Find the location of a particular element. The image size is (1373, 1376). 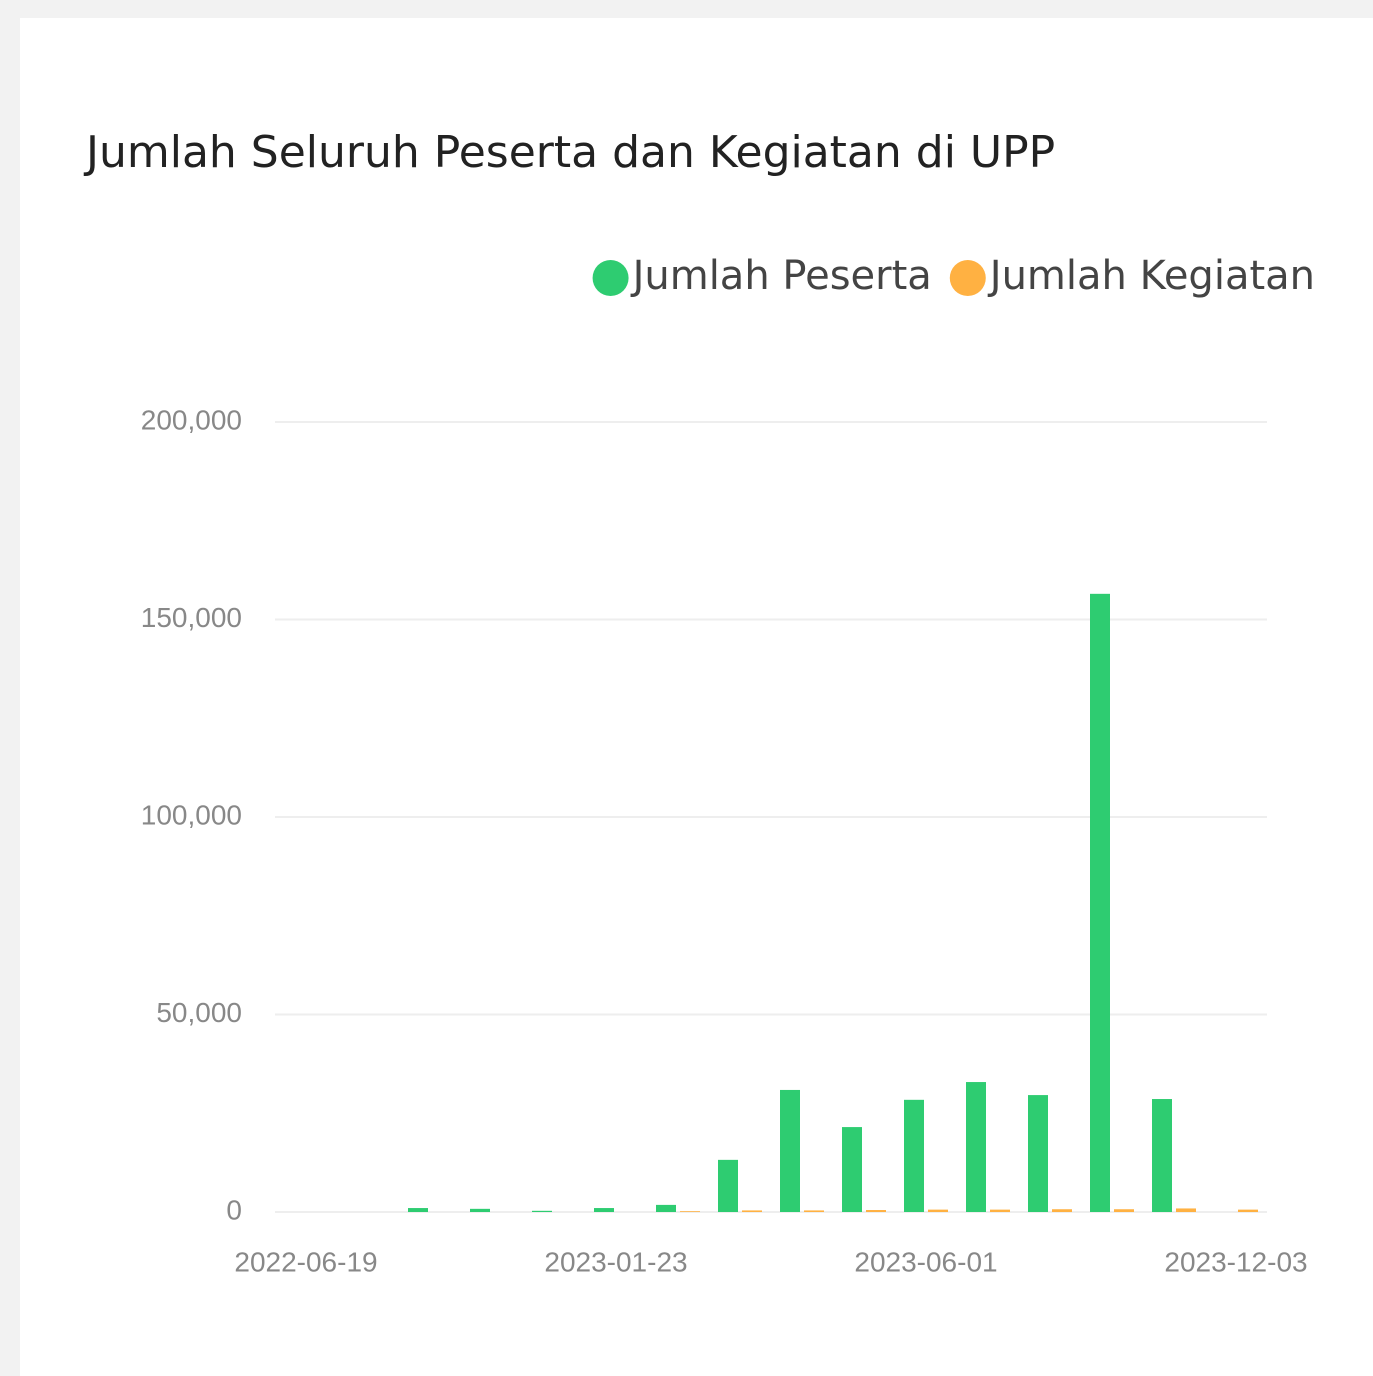

y-tick-label: 100,000 is located at coordinates (191, 814).